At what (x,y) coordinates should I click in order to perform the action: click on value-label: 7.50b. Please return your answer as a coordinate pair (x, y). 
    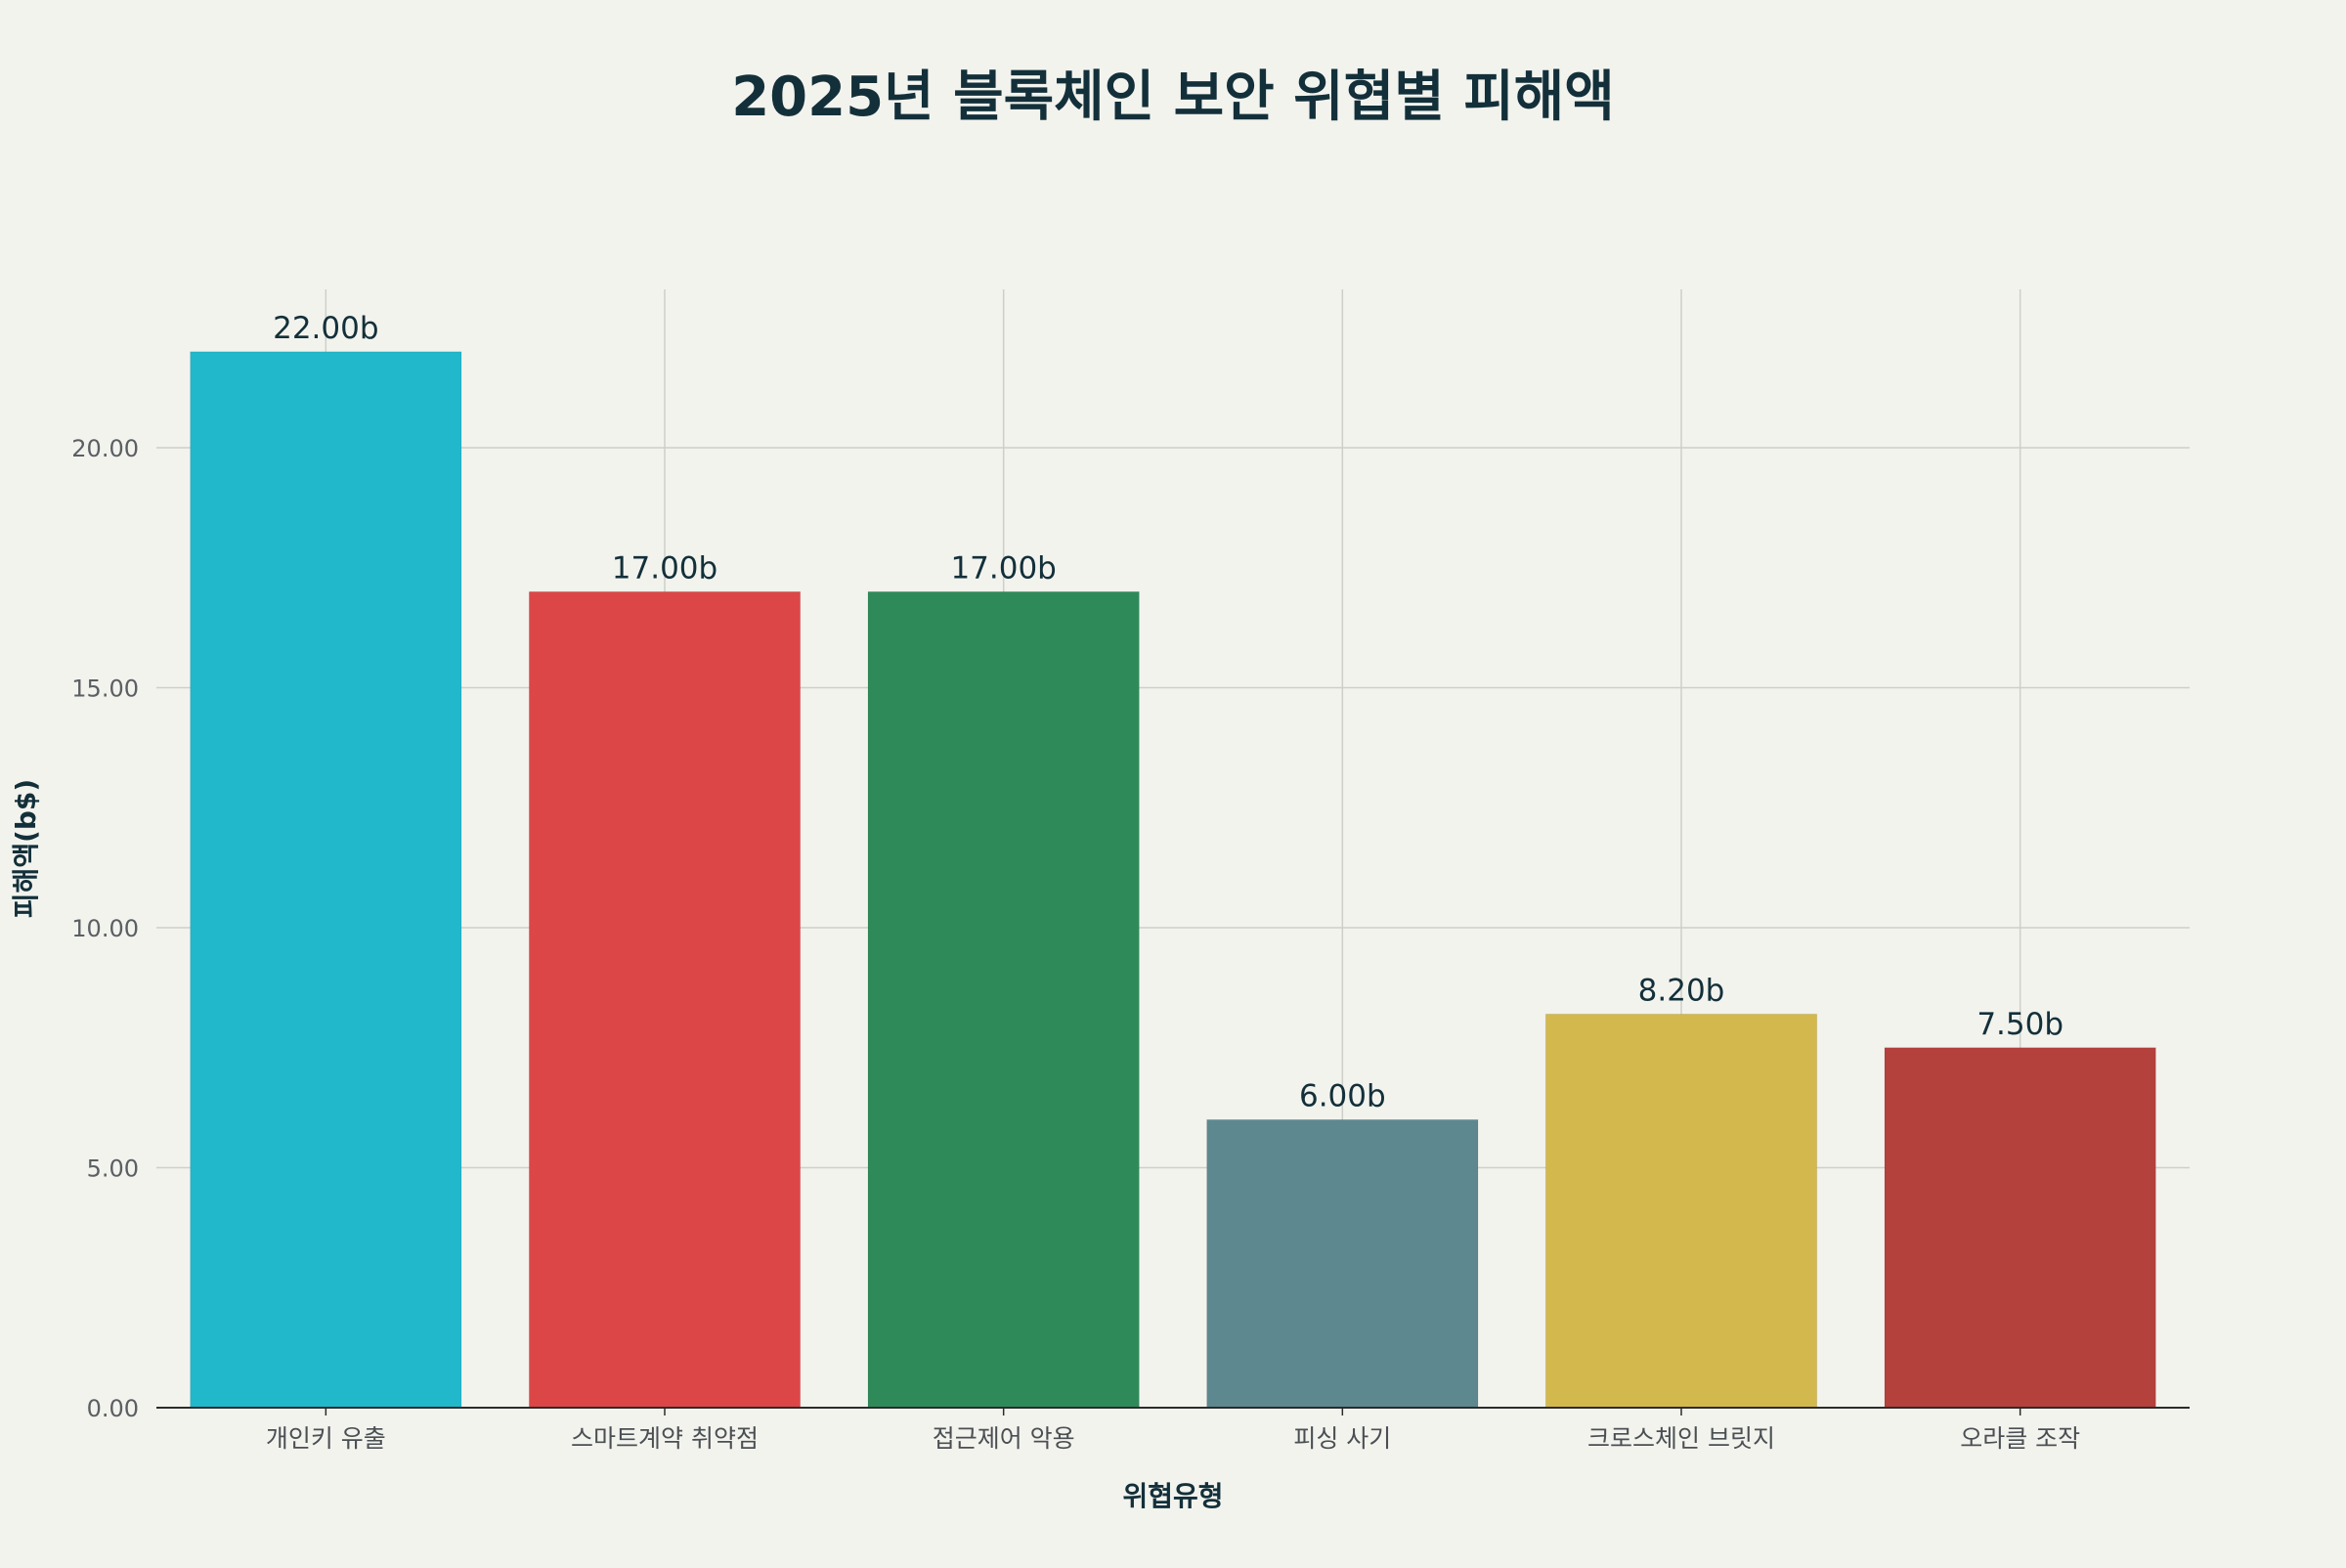
    Looking at the image, I should click on (2021, 1024).